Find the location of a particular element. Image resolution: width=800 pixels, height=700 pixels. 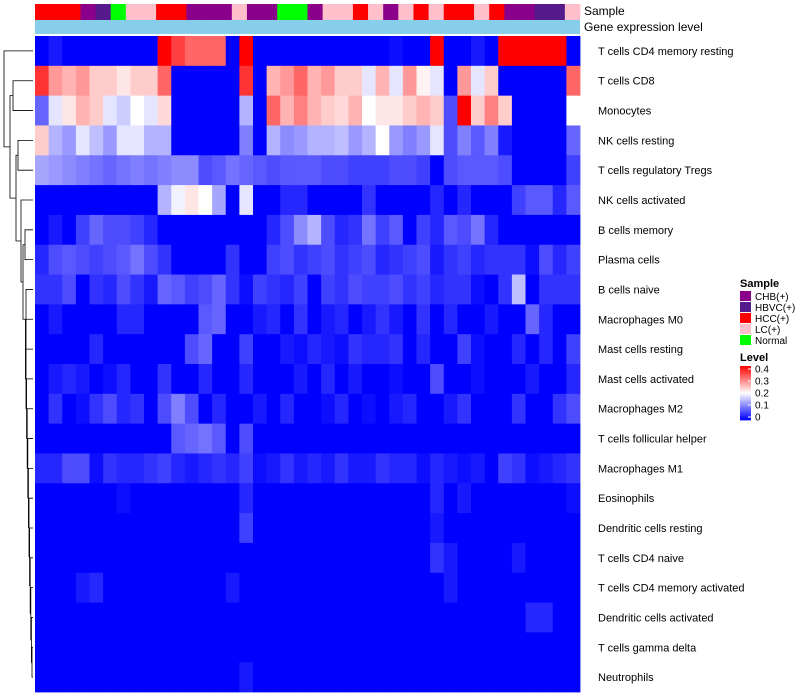

legend-level-label: 0 is located at coordinates (758, 418).